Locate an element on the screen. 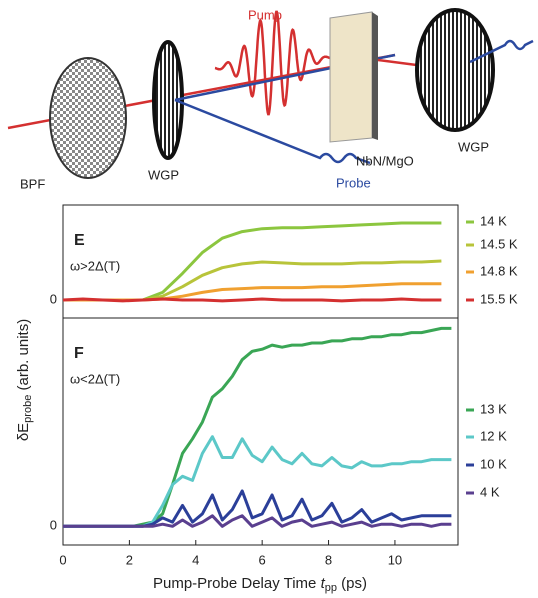  x-axis-label-part: (ps) is located at coordinates (352, 583).